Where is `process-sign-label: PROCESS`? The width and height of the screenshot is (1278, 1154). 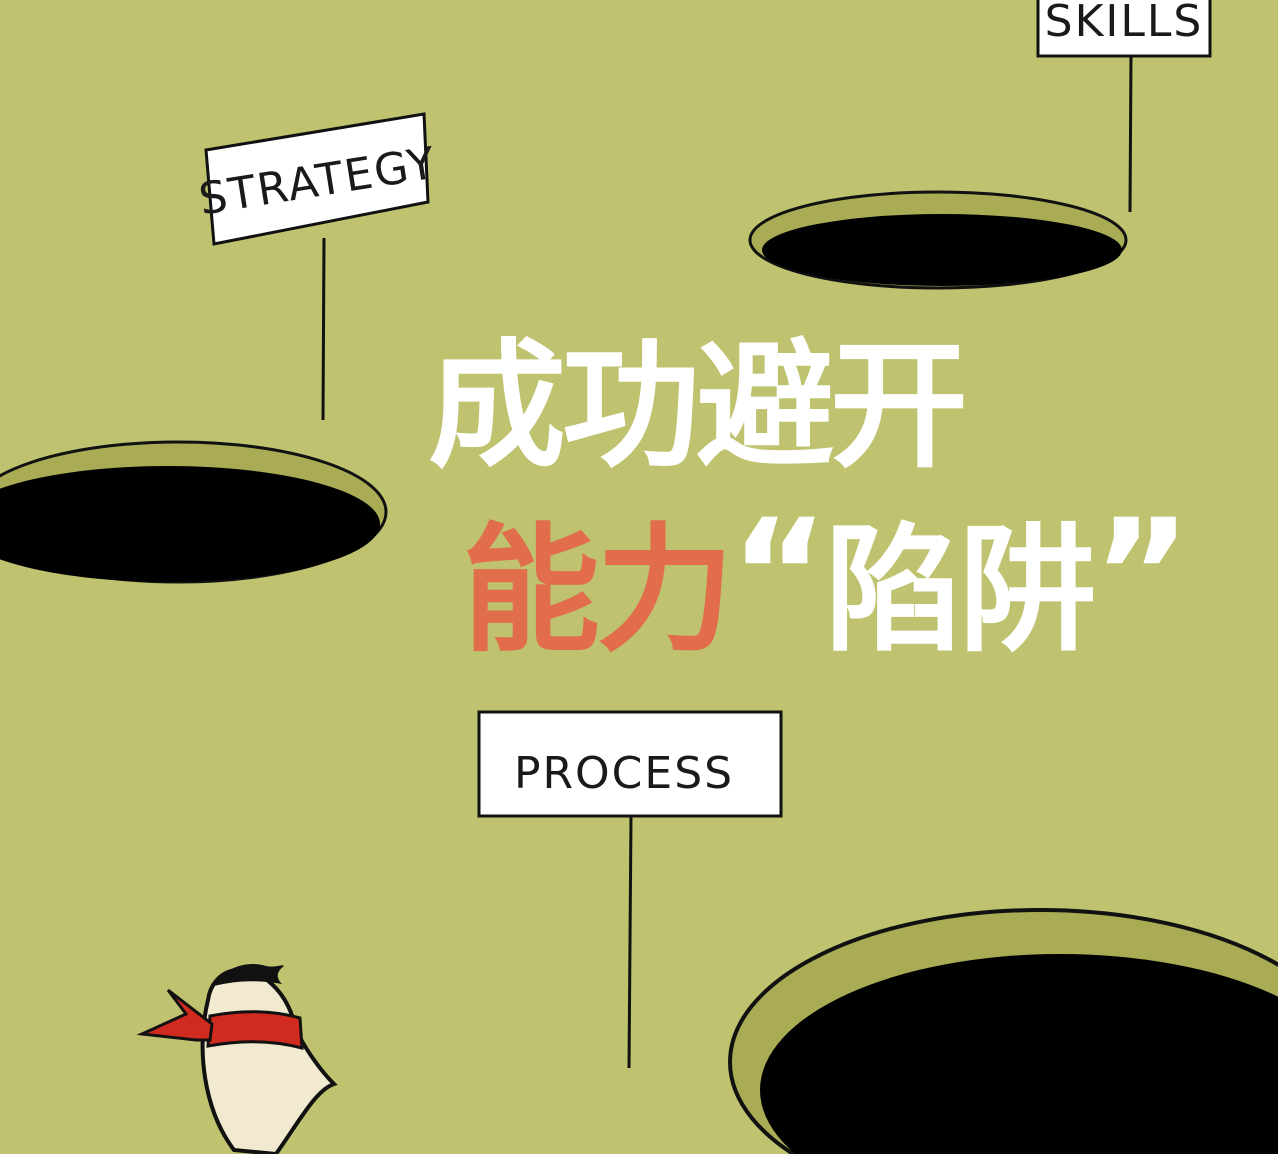 process-sign-label: PROCESS is located at coordinates (624, 773).